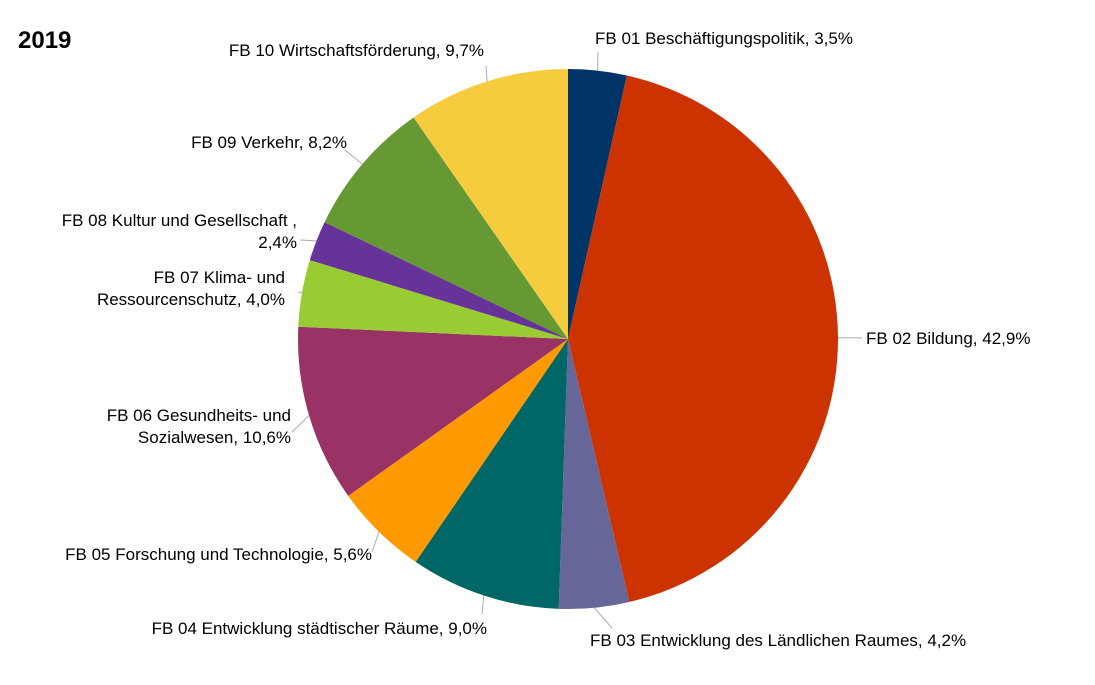 This screenshot has height=685, width=1095. What do you see at coordinates (191, 299) in the screenshot?
I see `data-label-line: Ressourcenschutz, 4,0%` at bounding box center [191, 299].